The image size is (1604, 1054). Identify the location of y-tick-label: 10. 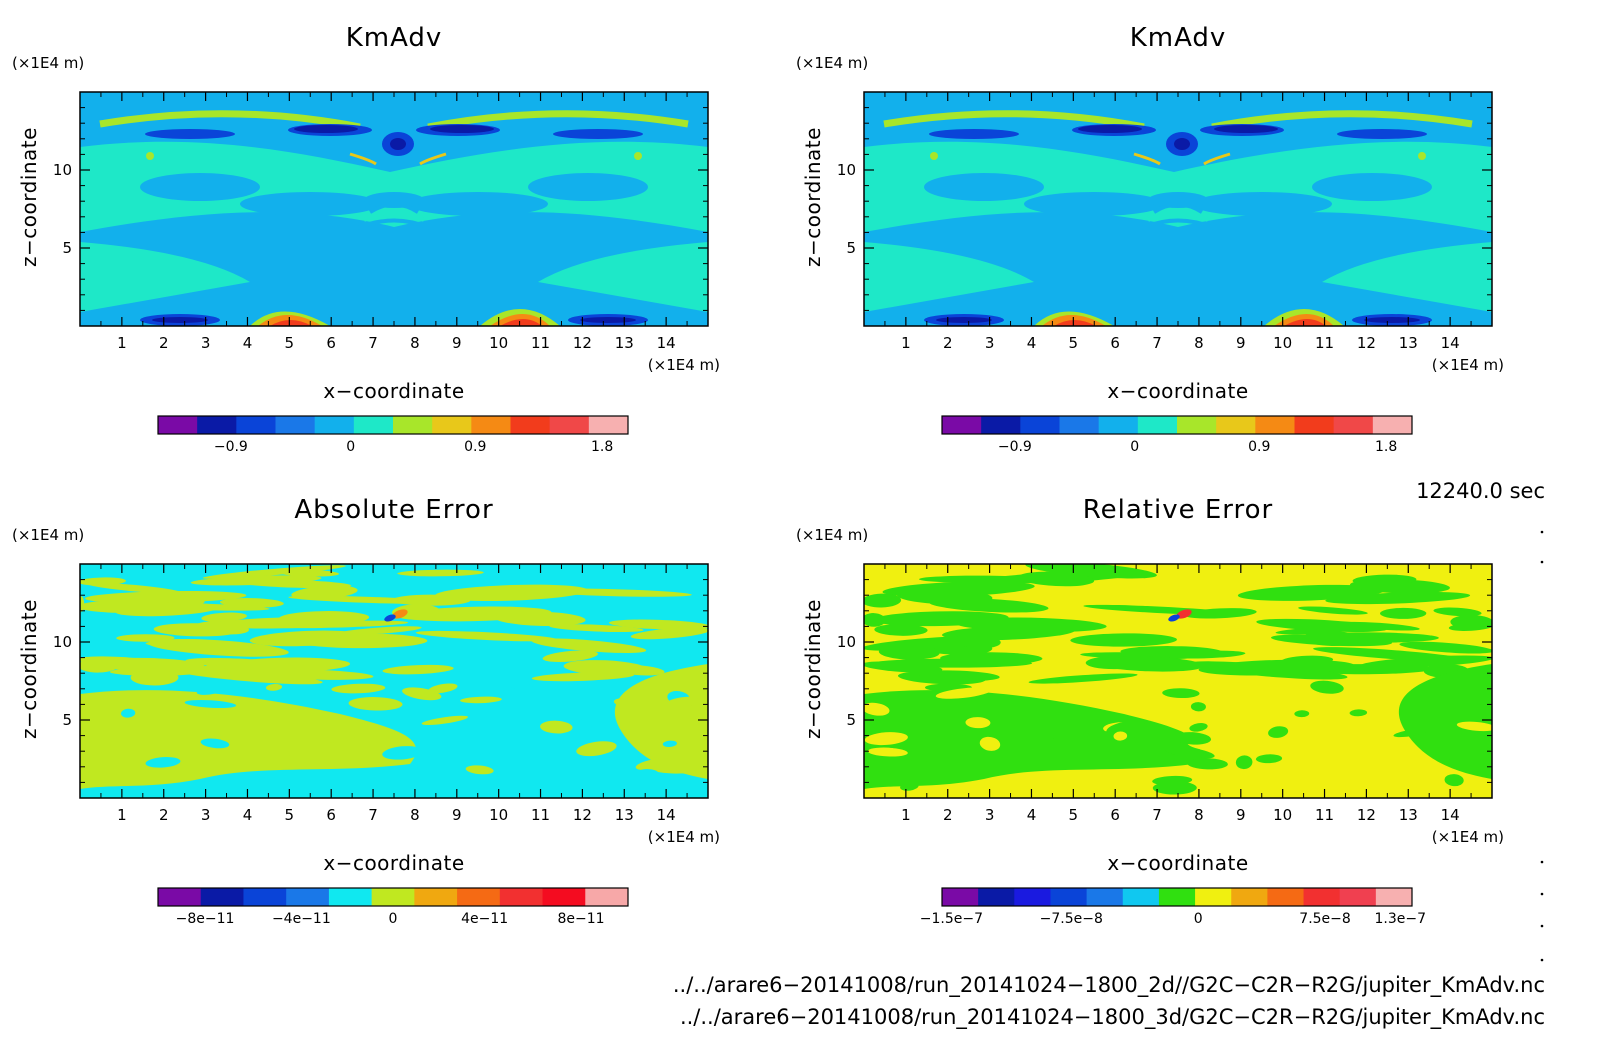
(846, 642).